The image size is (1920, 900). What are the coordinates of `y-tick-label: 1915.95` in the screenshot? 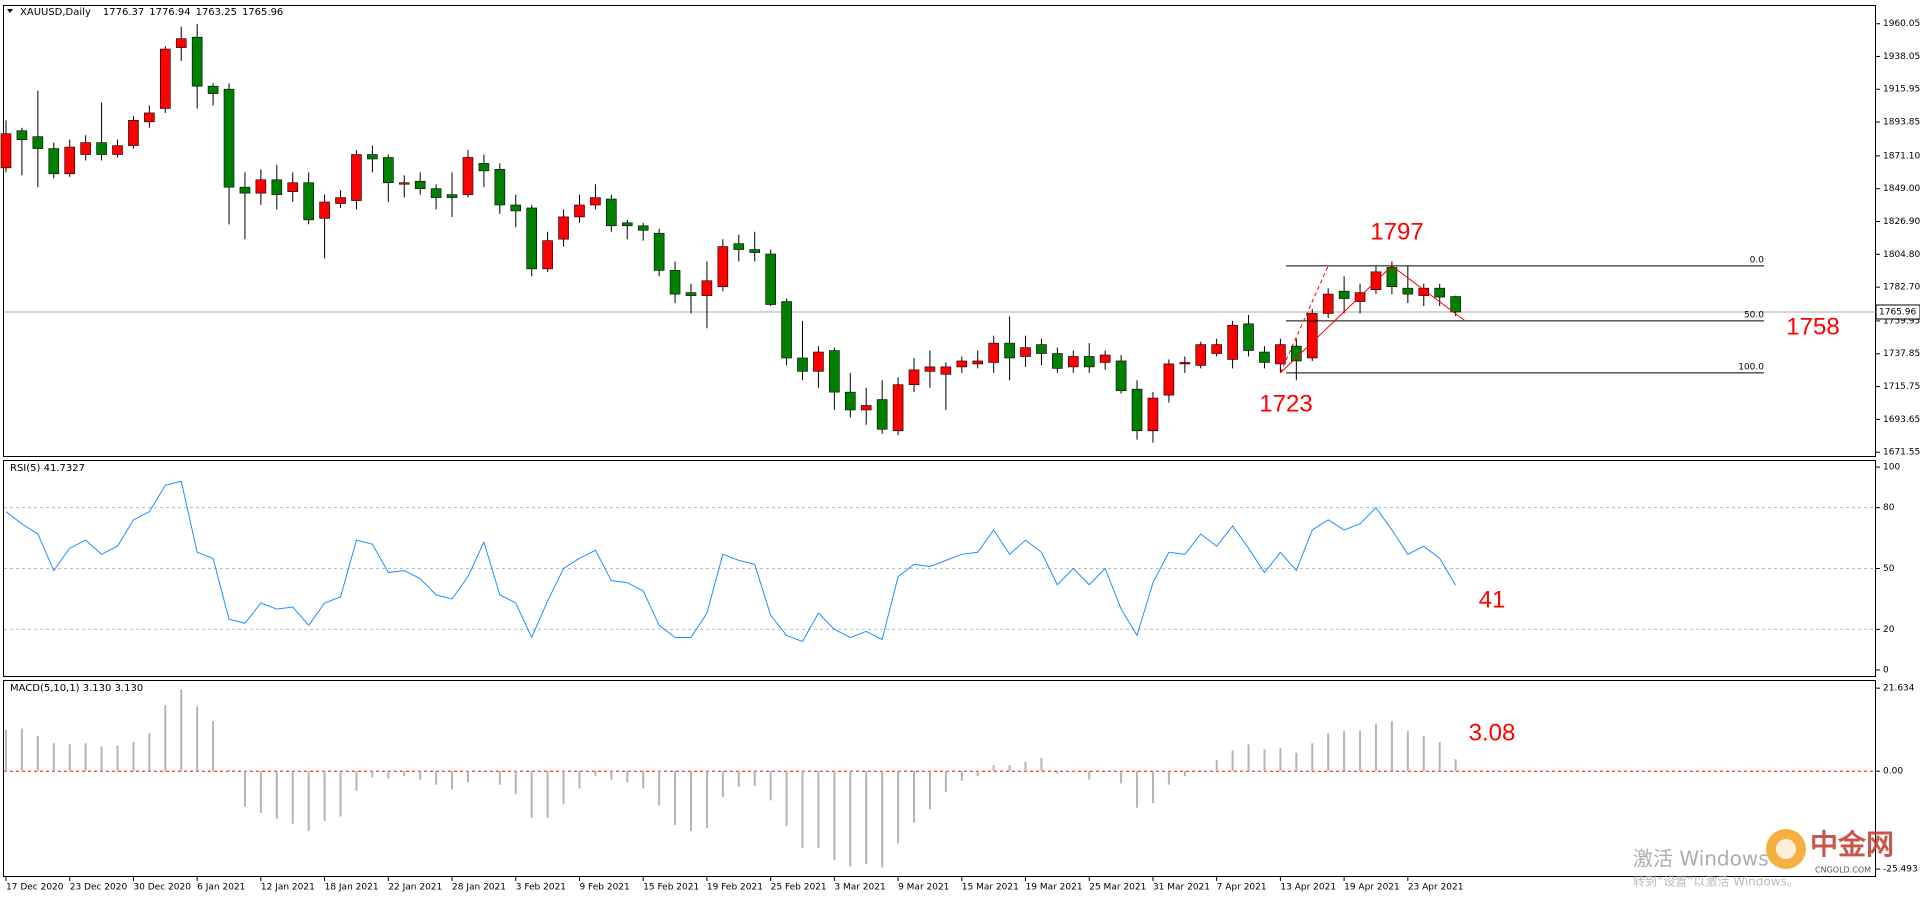 It's located at (1901, 90).